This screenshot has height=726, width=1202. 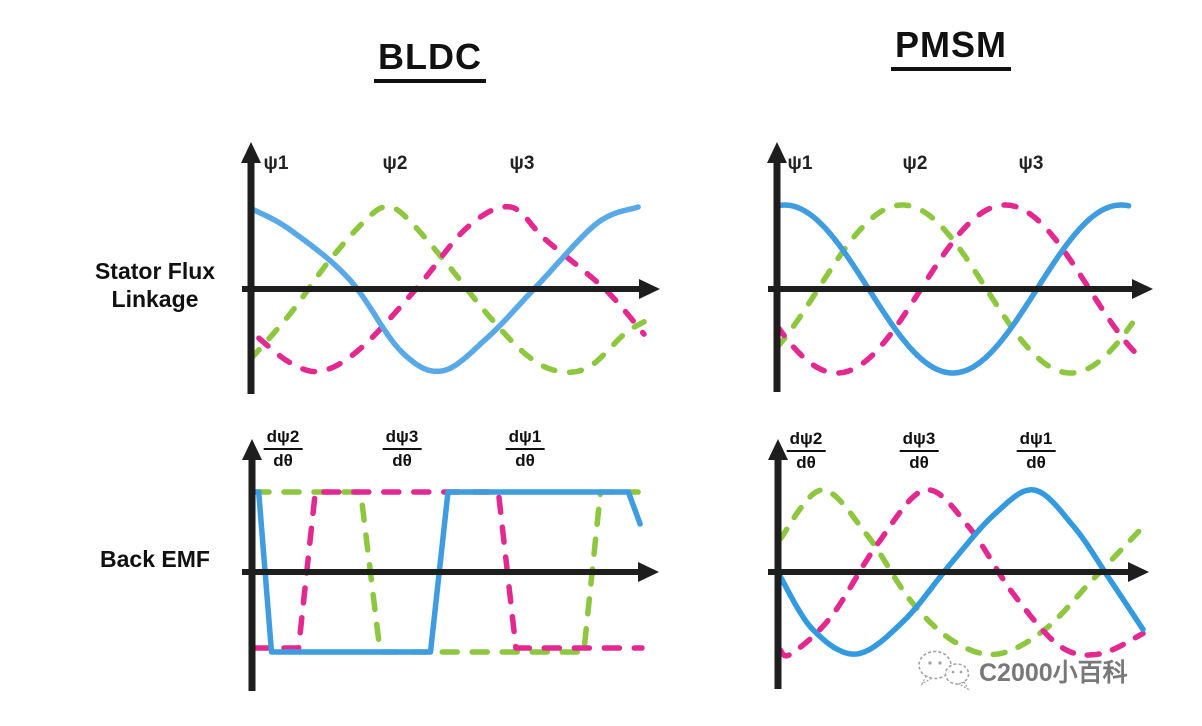 I want to click on panel-bldc-back-emf: dψ2 dθ dψ3 dθ dψ1 dθ, so click(x=455, y=571).